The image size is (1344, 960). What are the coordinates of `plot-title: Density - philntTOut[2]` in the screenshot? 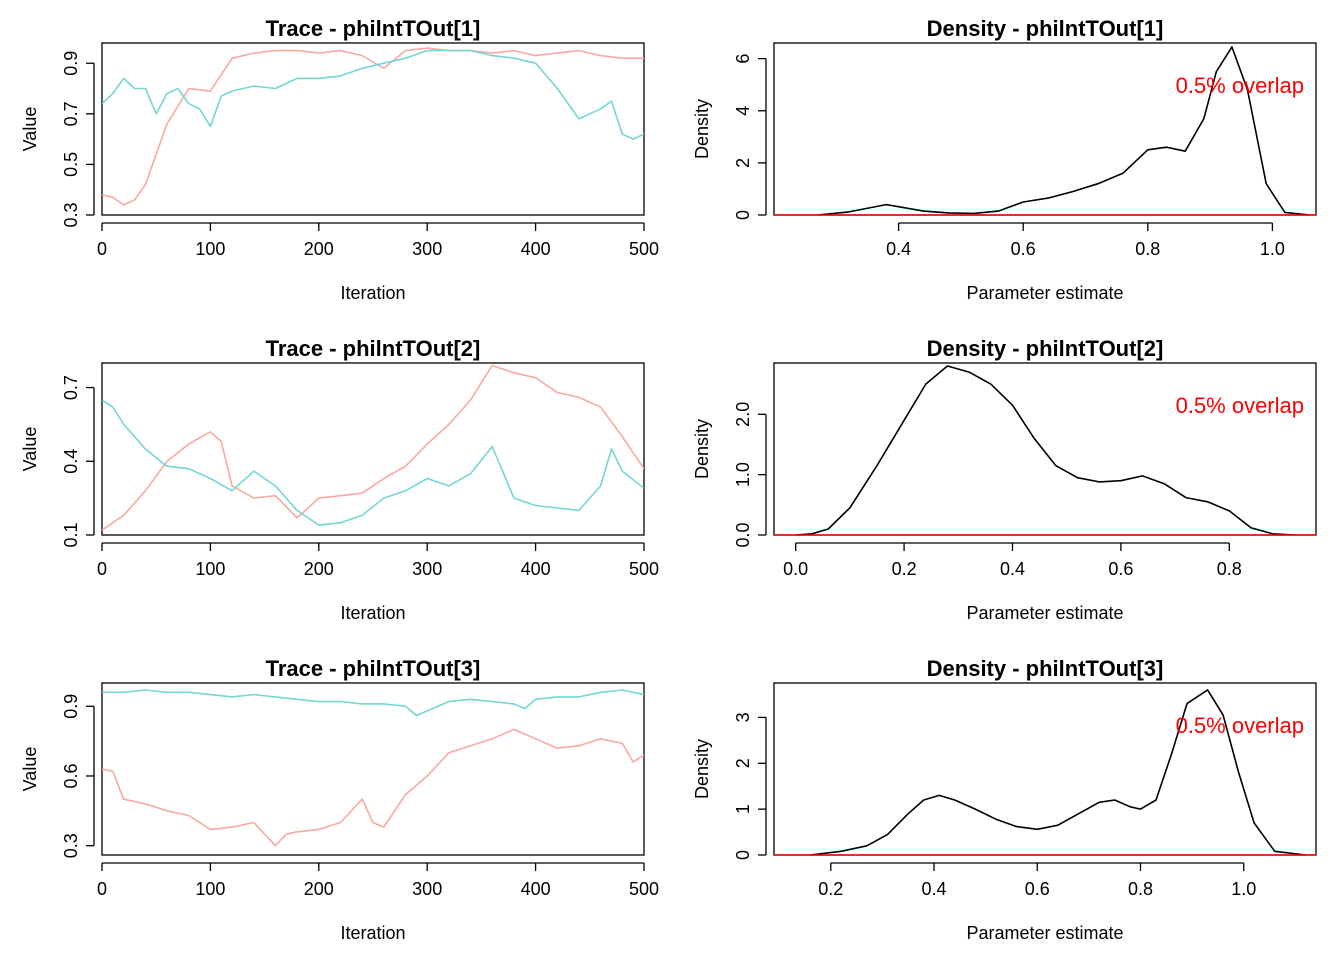 It's located at (1045, 348).